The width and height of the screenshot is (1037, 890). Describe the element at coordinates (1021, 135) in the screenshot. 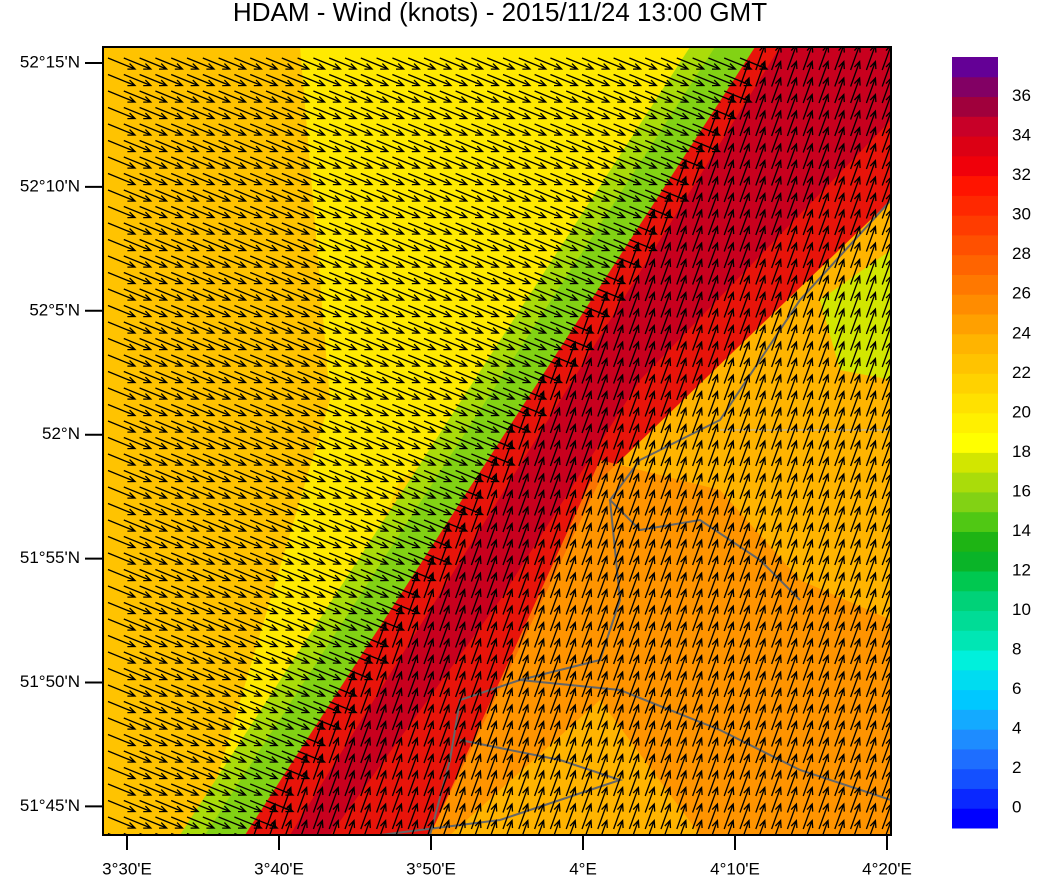

I see `colorbar-label: 34` at that location.